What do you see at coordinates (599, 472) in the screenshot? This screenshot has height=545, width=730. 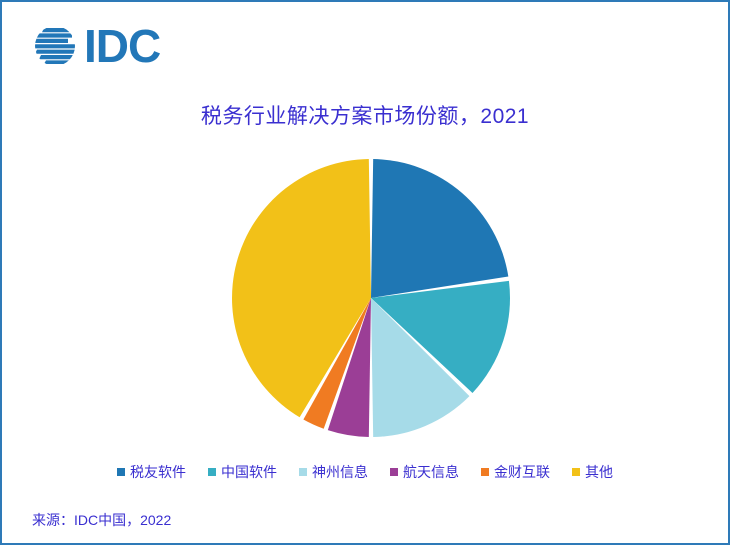 I see `legend-item-label: 其他` at bounding box center [599, 472].